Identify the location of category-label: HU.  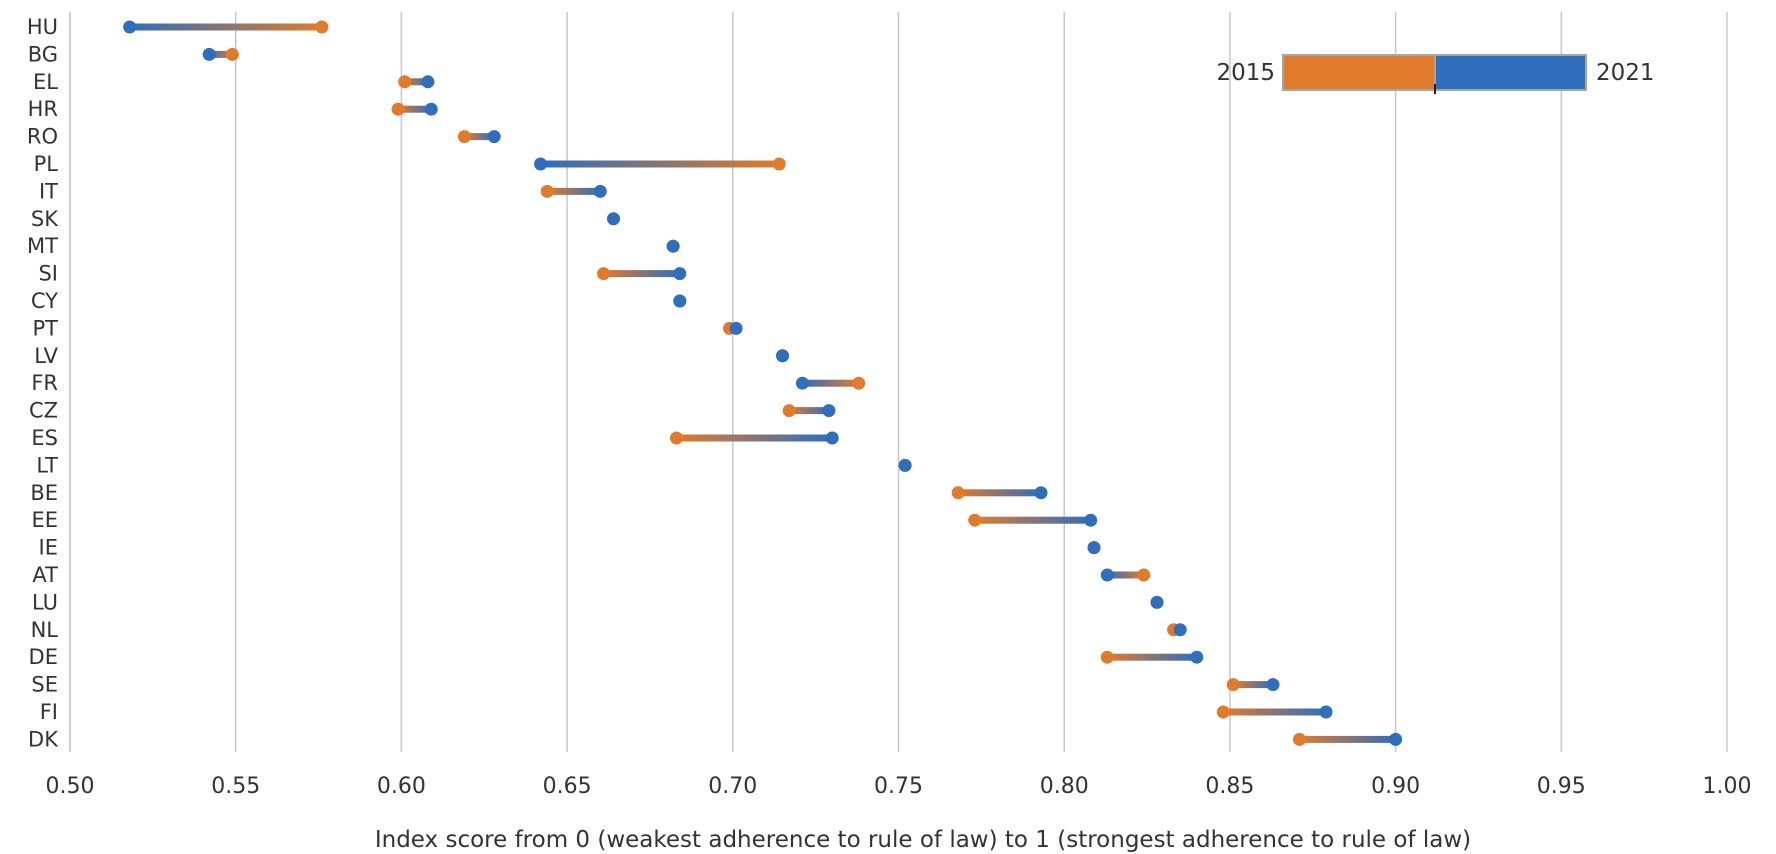
(42, 27).